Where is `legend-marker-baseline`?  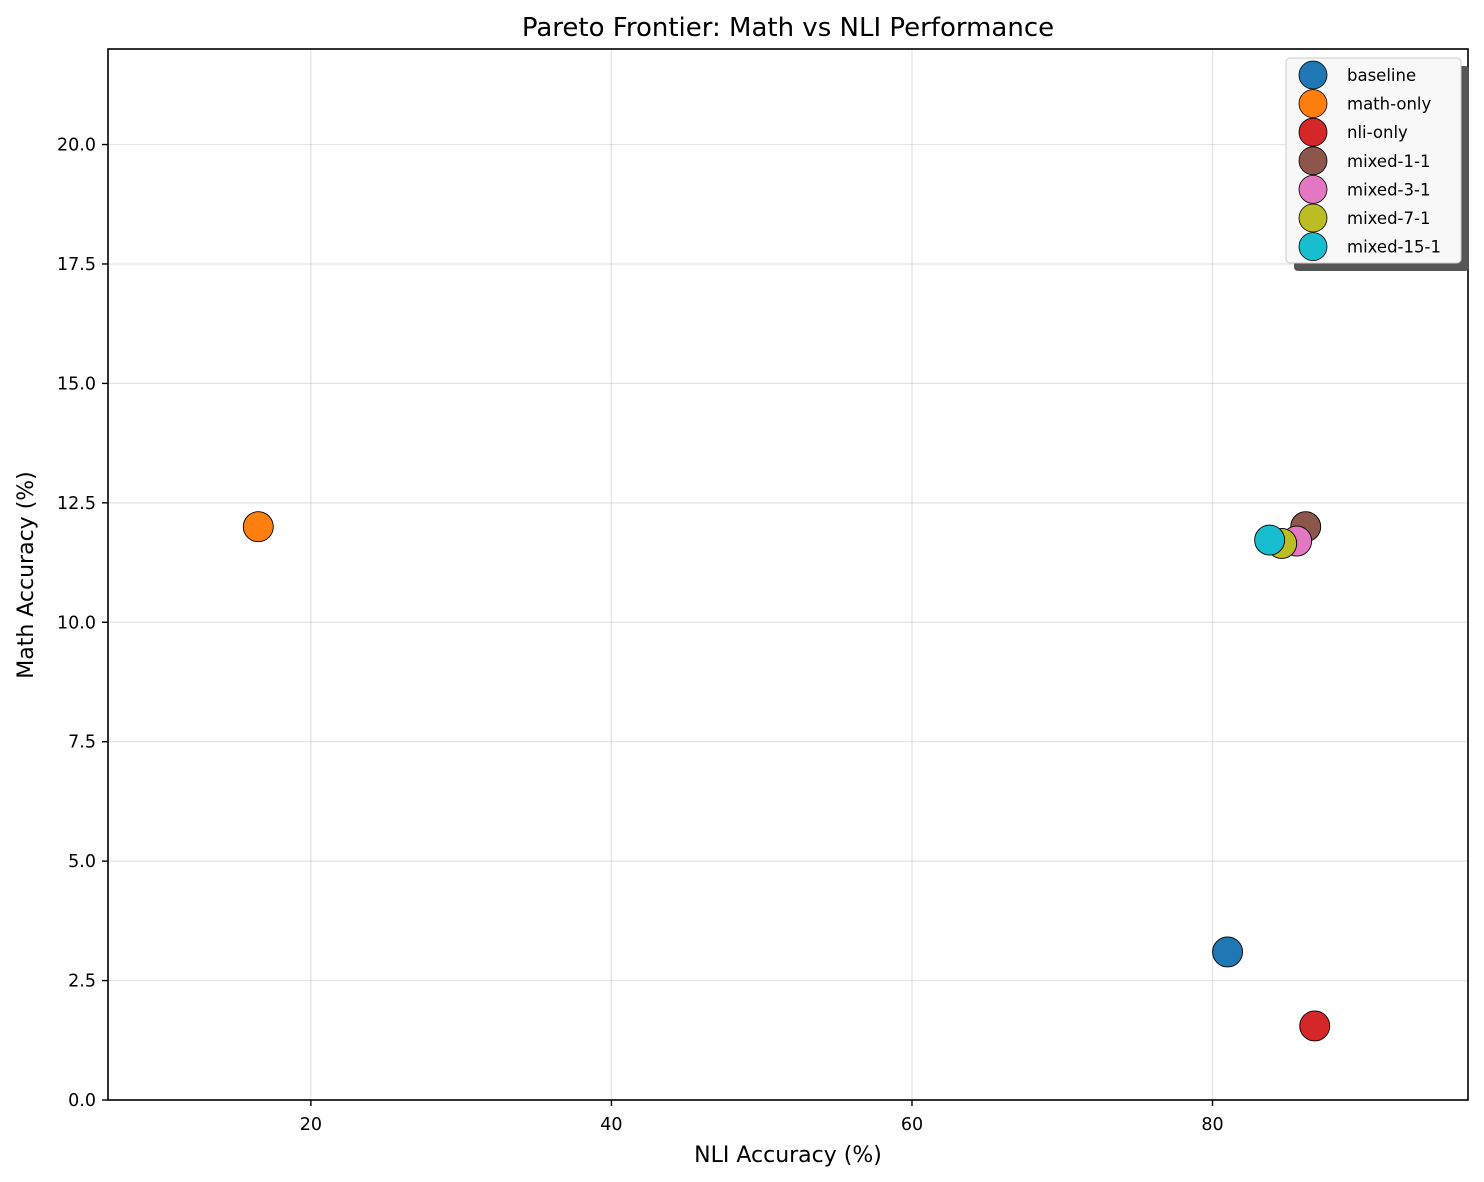
legend-marker-baseline is located at coordinates (1313, 75).